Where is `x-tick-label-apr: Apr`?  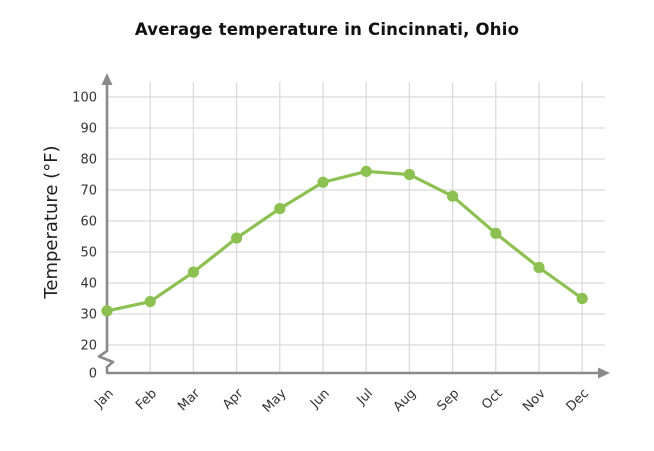 x-tick-label-apr: Apr is located at coordinates (233, 399).